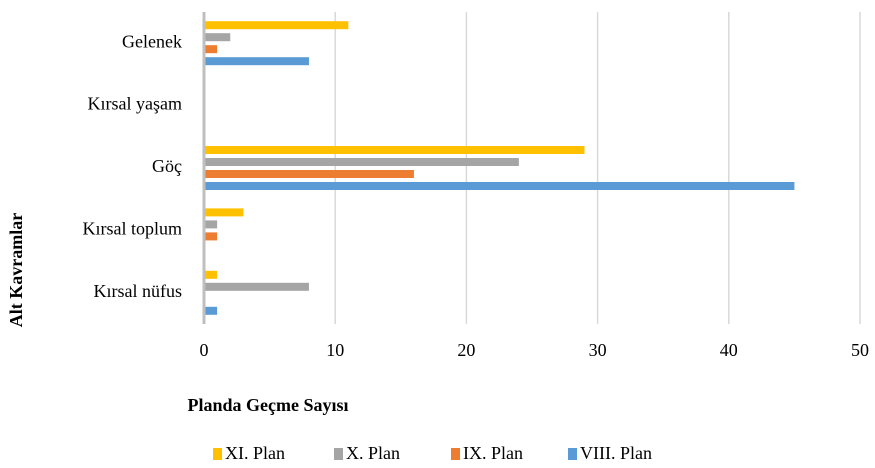 Image resolution: width=875 pixels, height=468 pixels. I want to click on y-tick-label: Göç, so click(167, 166).